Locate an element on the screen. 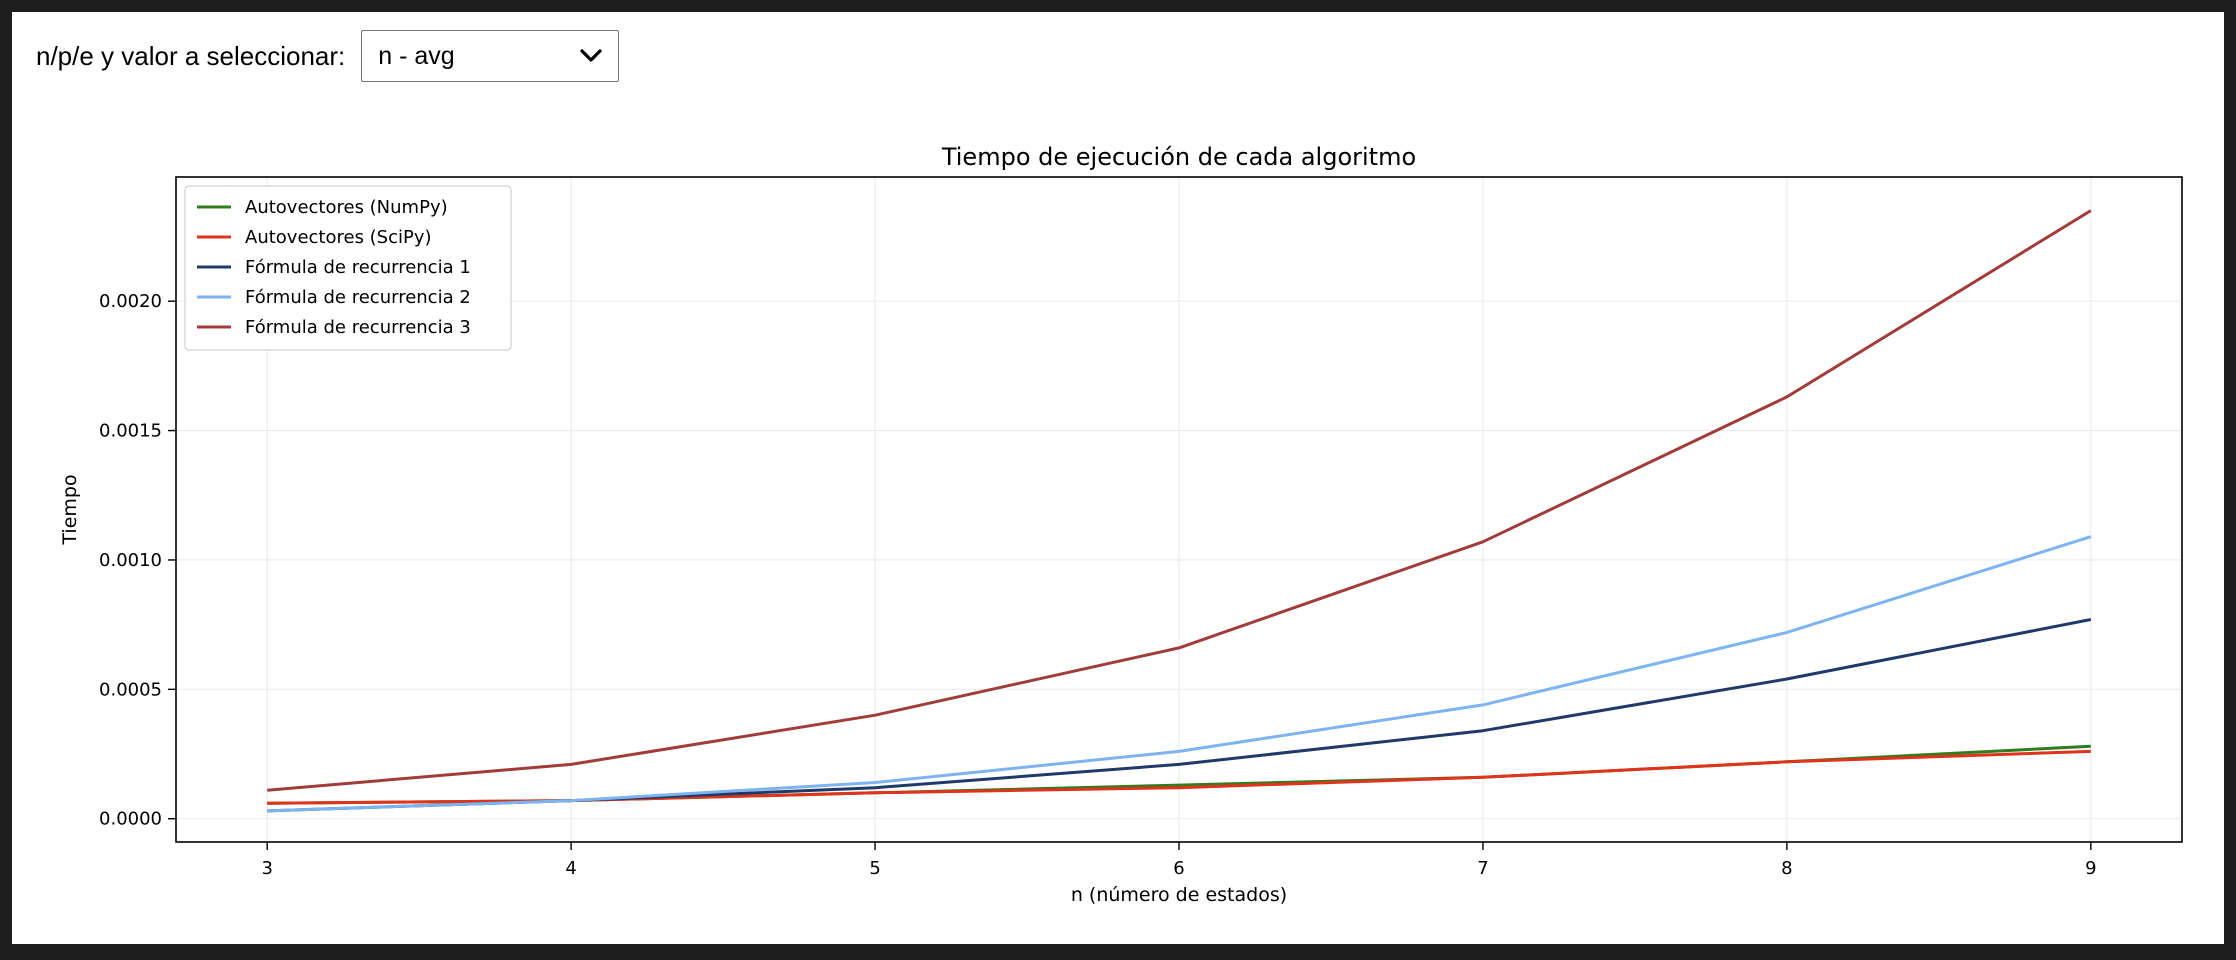 This screenshot has height=960, width=2236. legend-label: Autovectores (NumPy) is located at coordinates (346, 207).